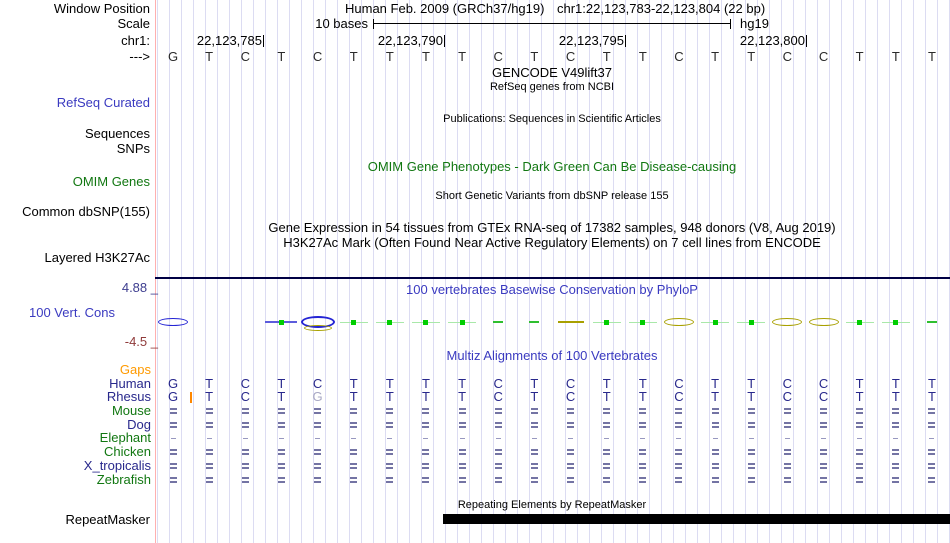  What do you see at coordinates (97, 257) in the screenshot?
I see `label-layered-h3k27ac: Layered H3K27Ac` at bounding box center [97, 257].